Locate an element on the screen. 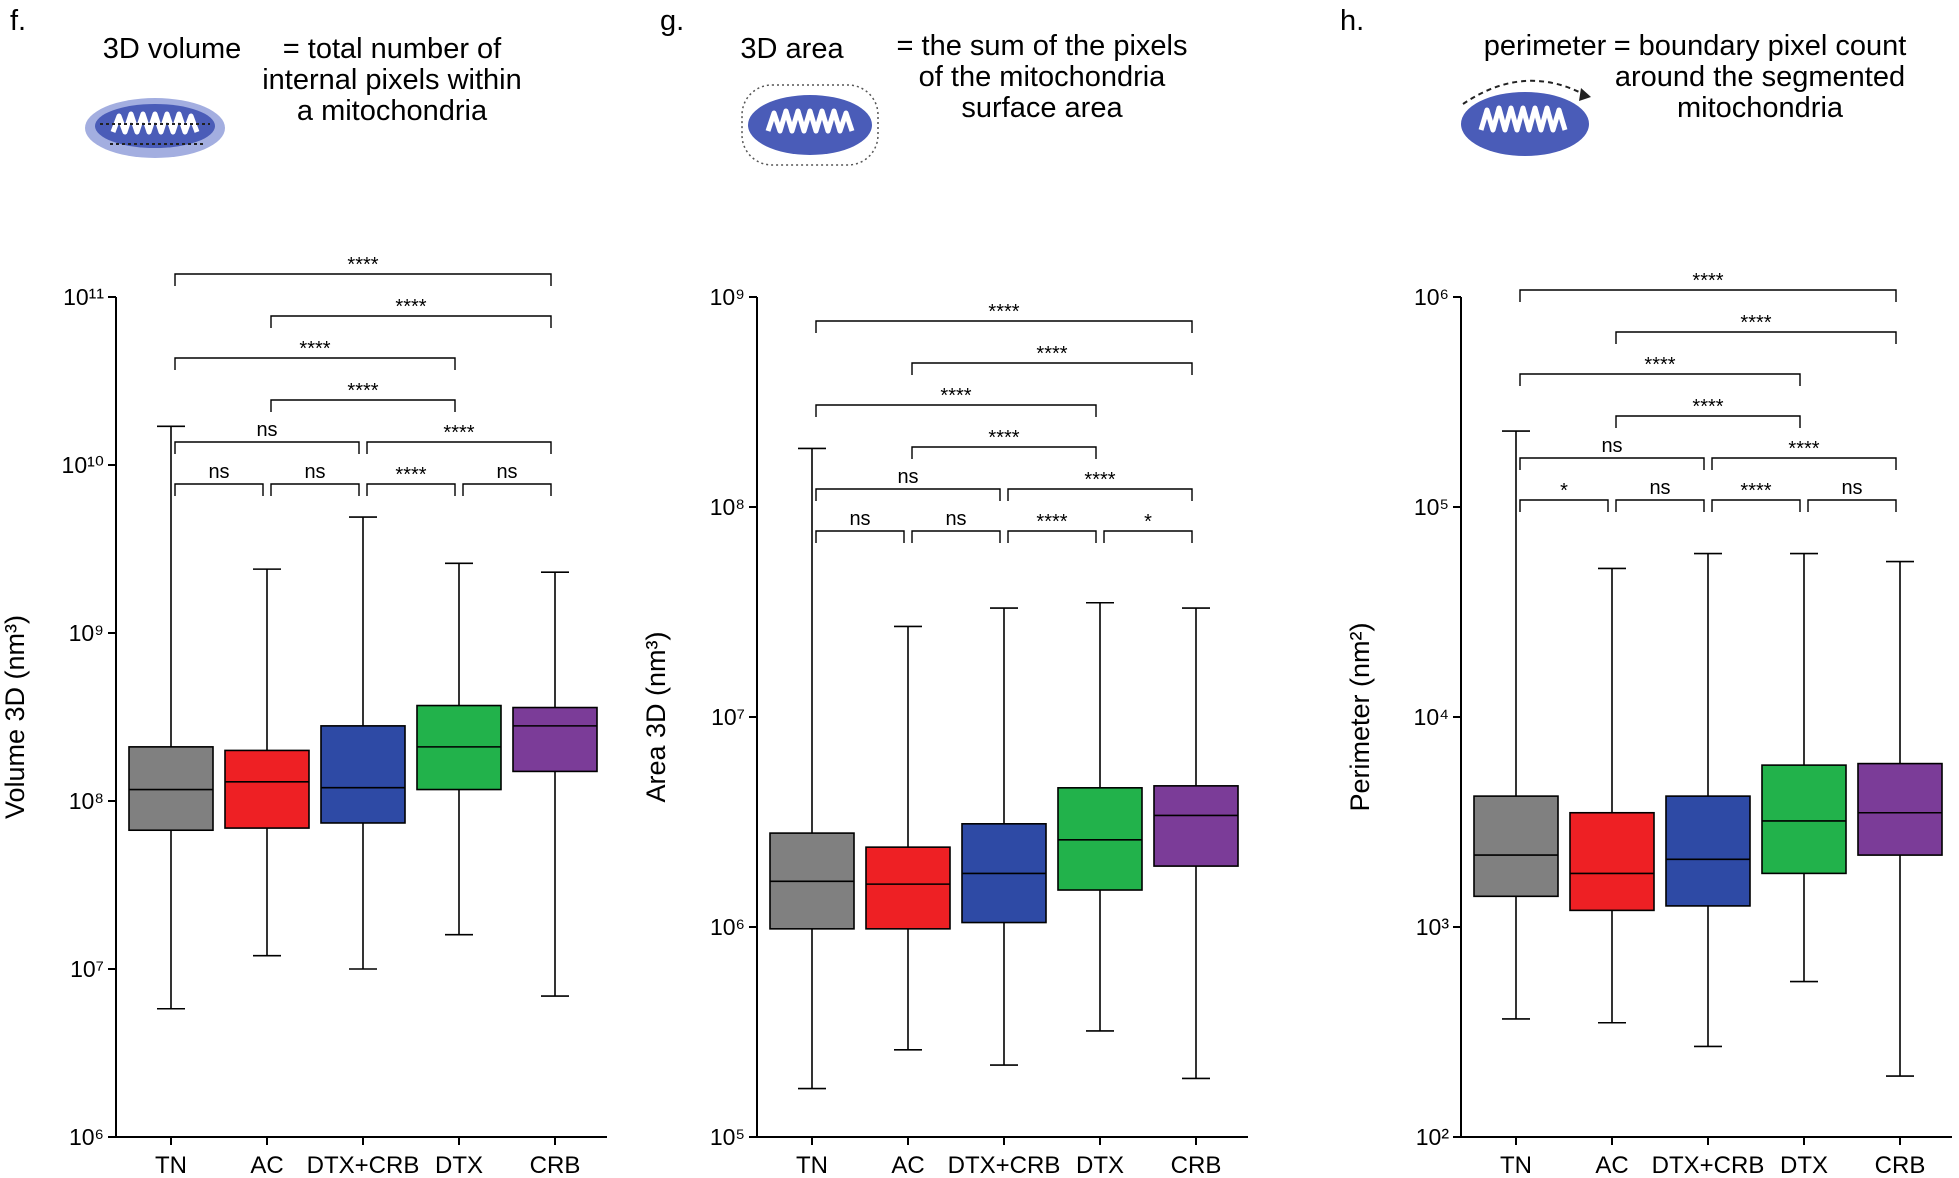 The width and height of the screenshot is (1959, 1178). term: perimeter is located at coordinates (1545, 46).